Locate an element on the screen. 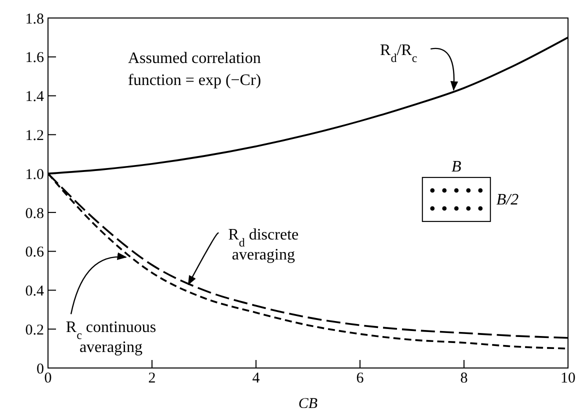  annotation: Assumed correlation function = exp (−Cr) is located at coordinates (195, 69).